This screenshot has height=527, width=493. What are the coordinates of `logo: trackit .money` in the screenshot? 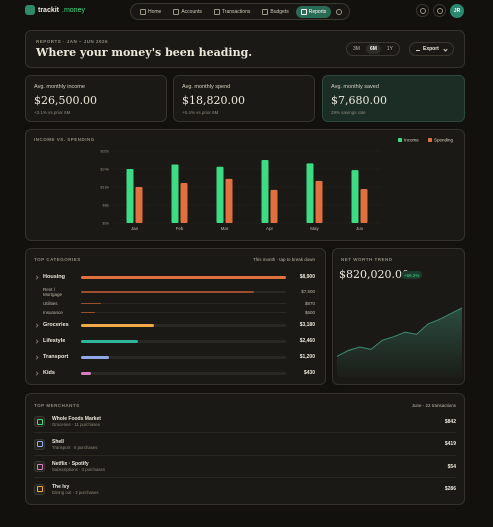 It's located at (55, 10).